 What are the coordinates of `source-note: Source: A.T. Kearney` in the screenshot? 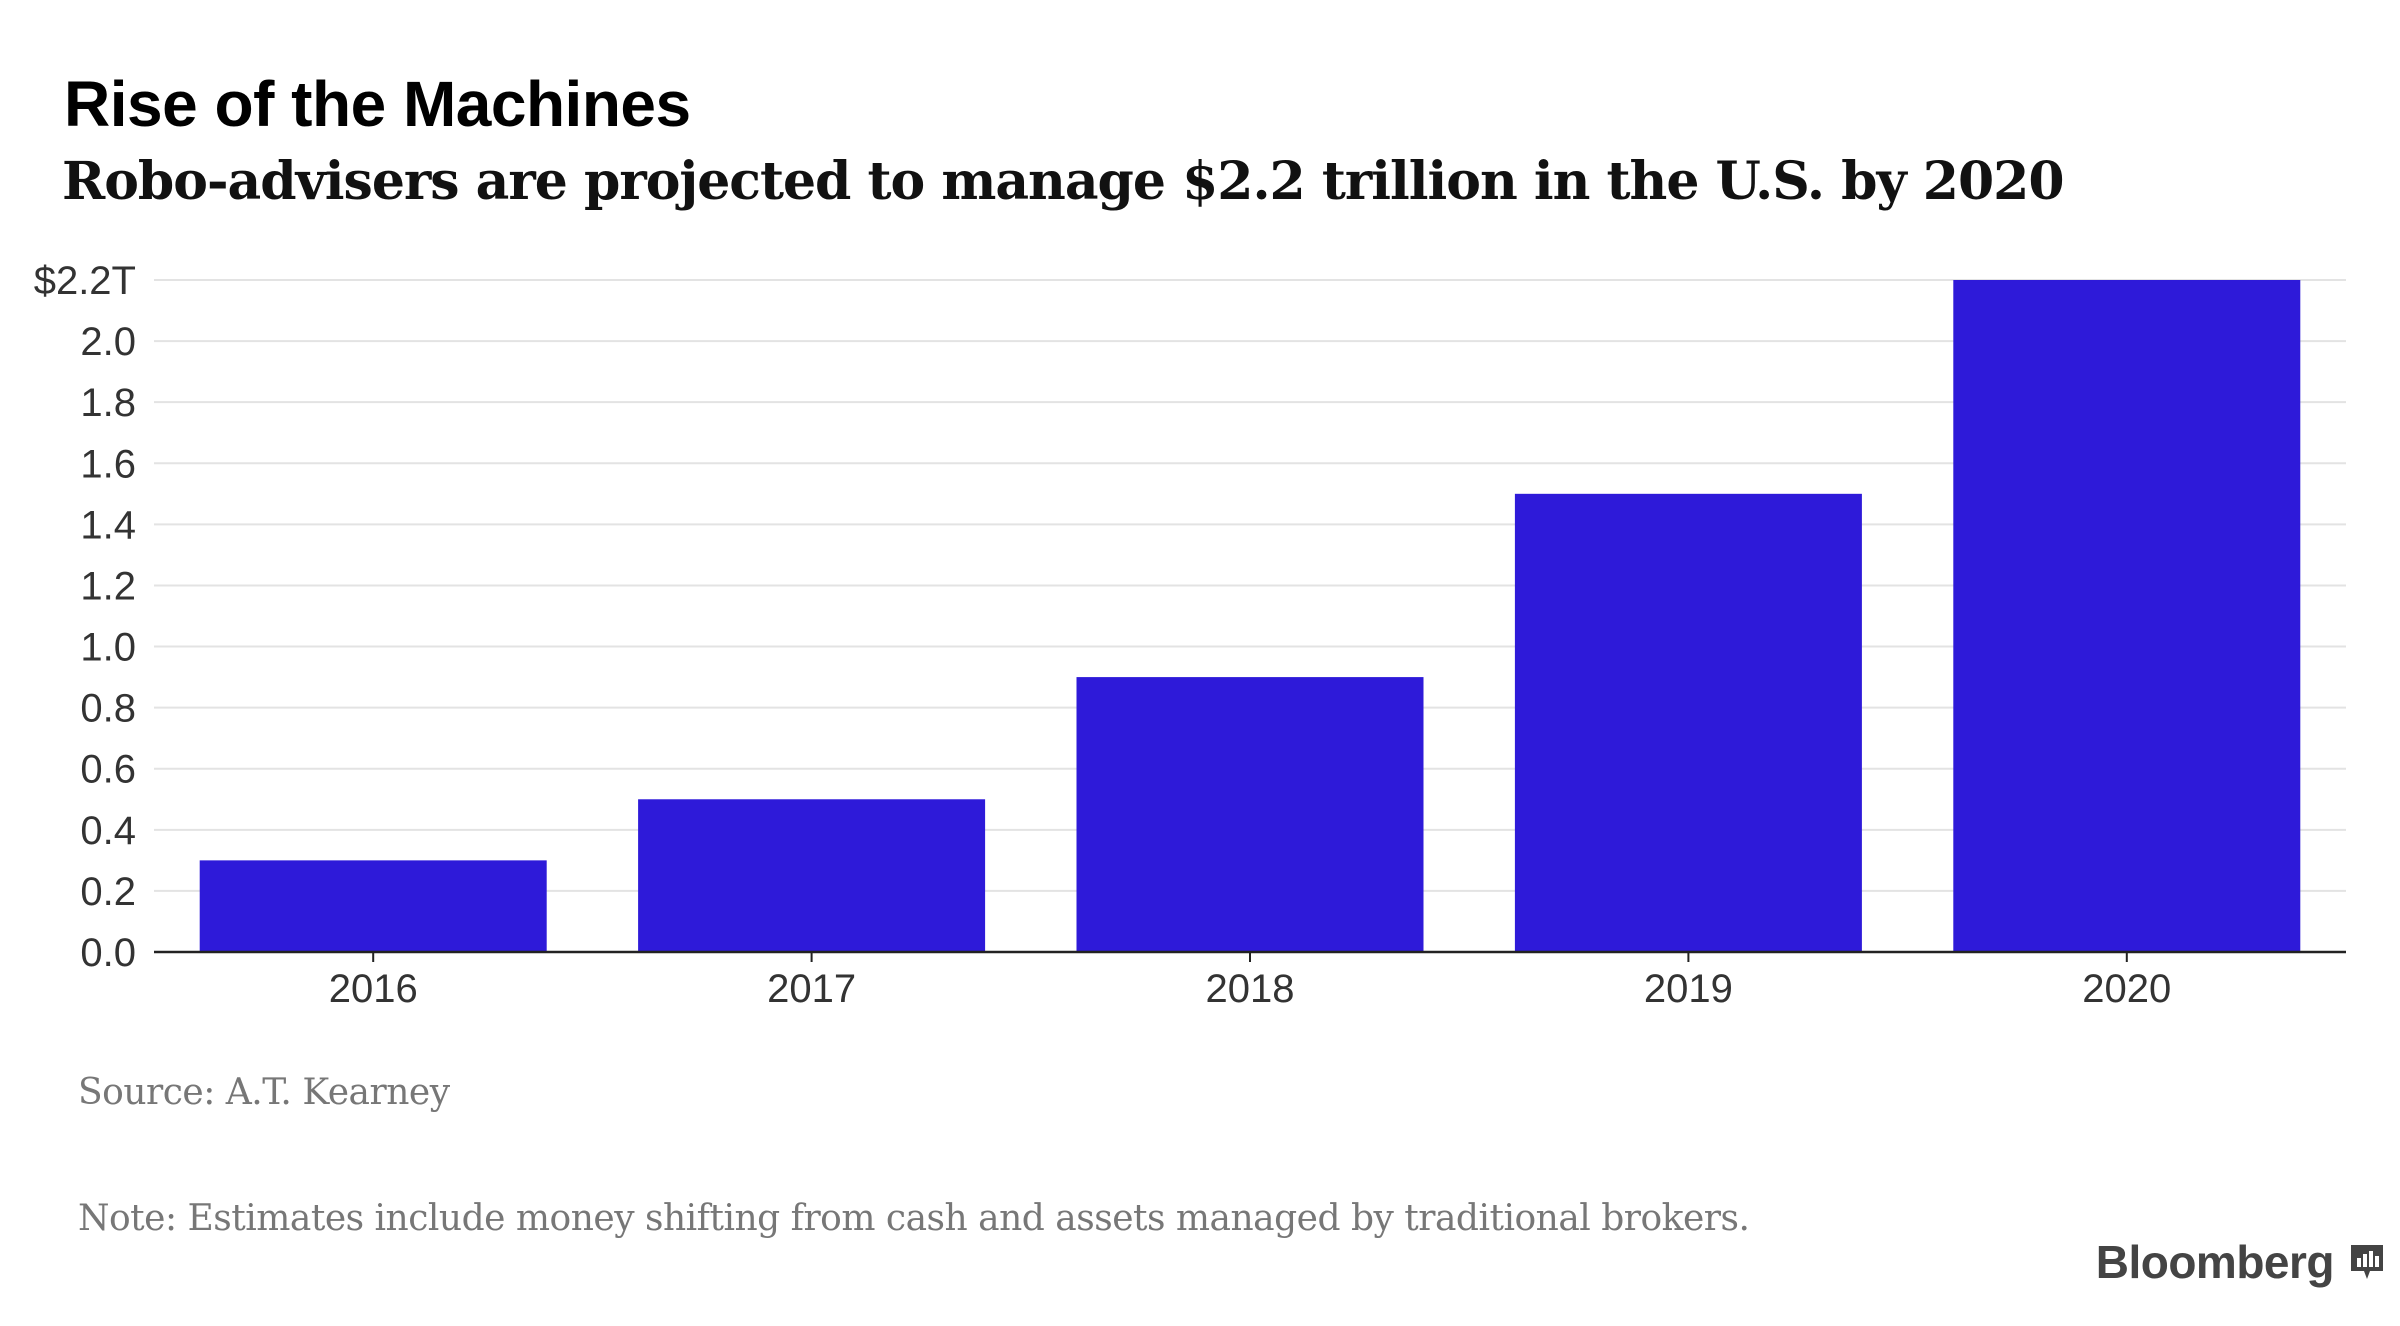 It's located at (264, 1092).